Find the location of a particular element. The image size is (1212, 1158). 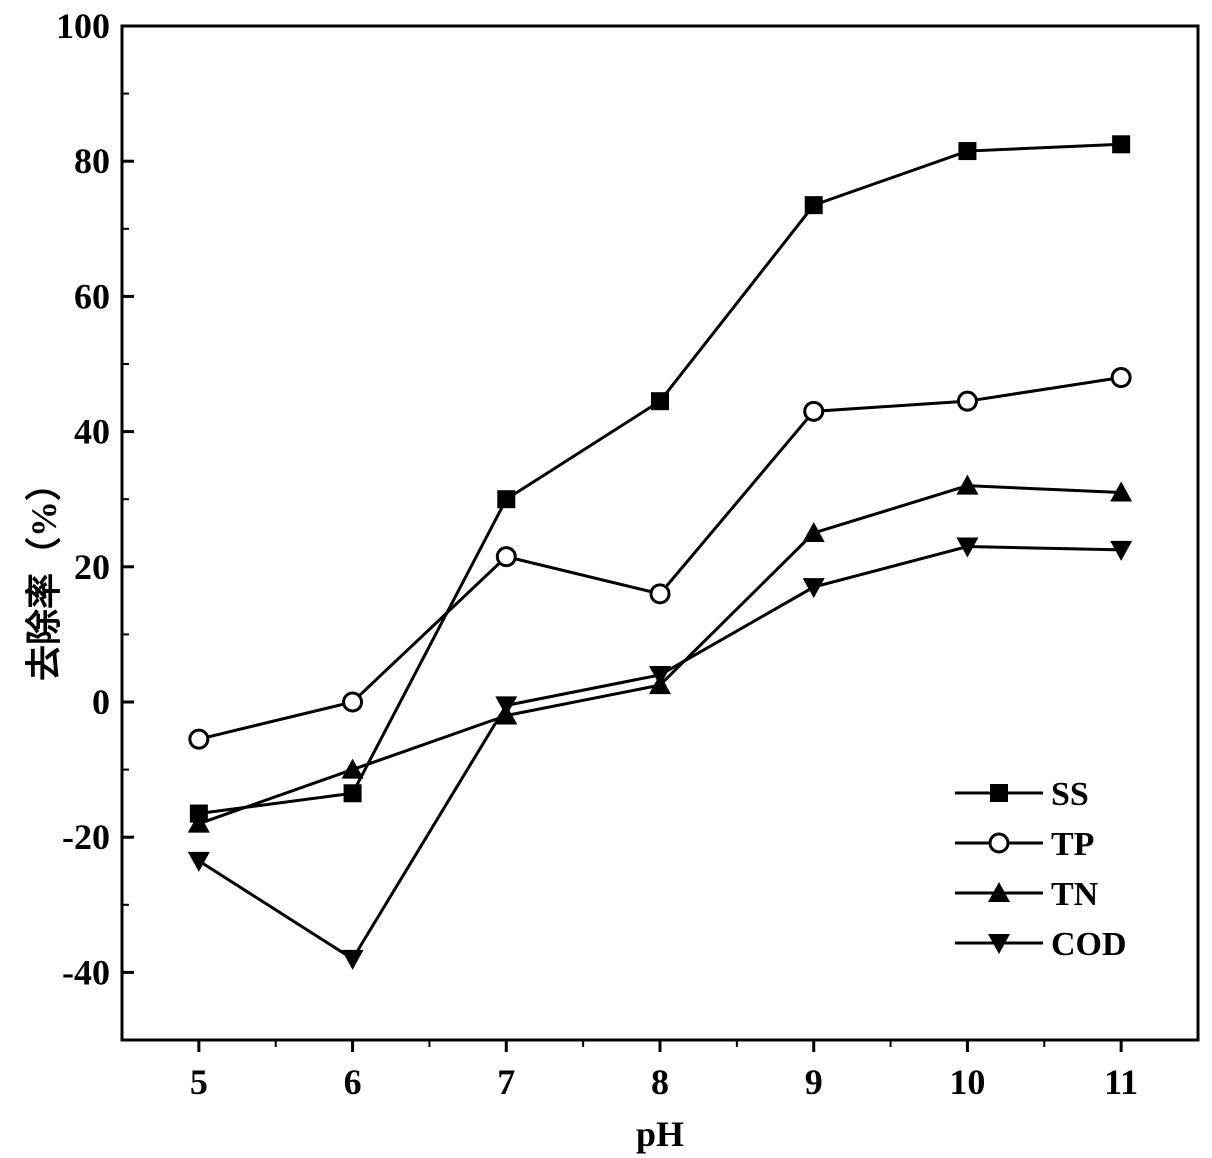

y-tick-label: 100 is located at coordinates (83, 26).